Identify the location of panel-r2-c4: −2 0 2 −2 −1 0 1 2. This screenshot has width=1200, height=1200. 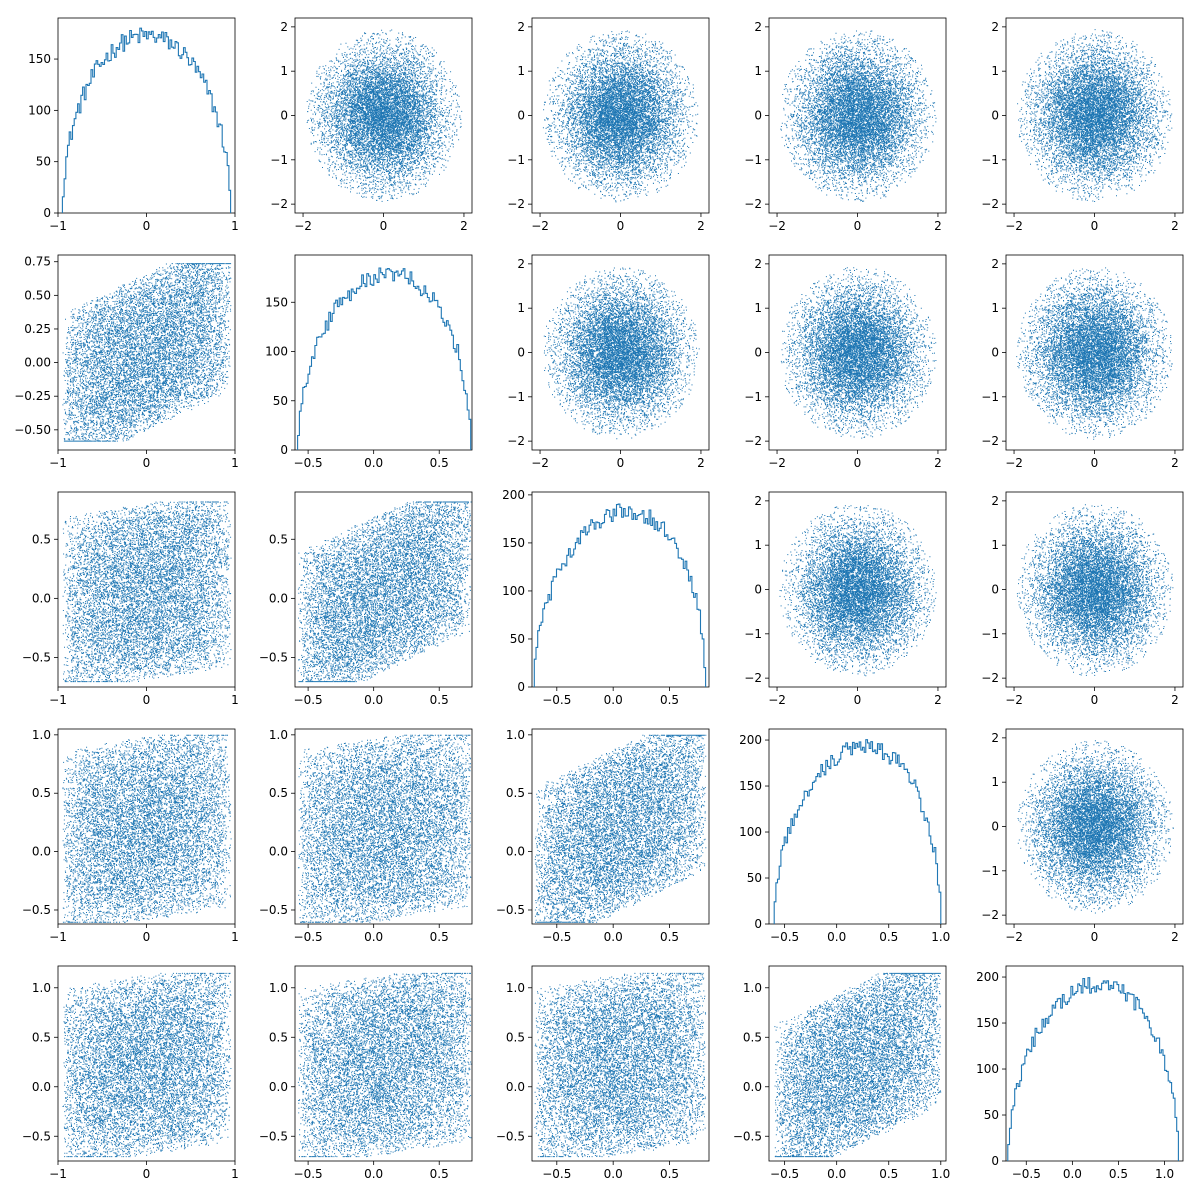
(1082, 599).